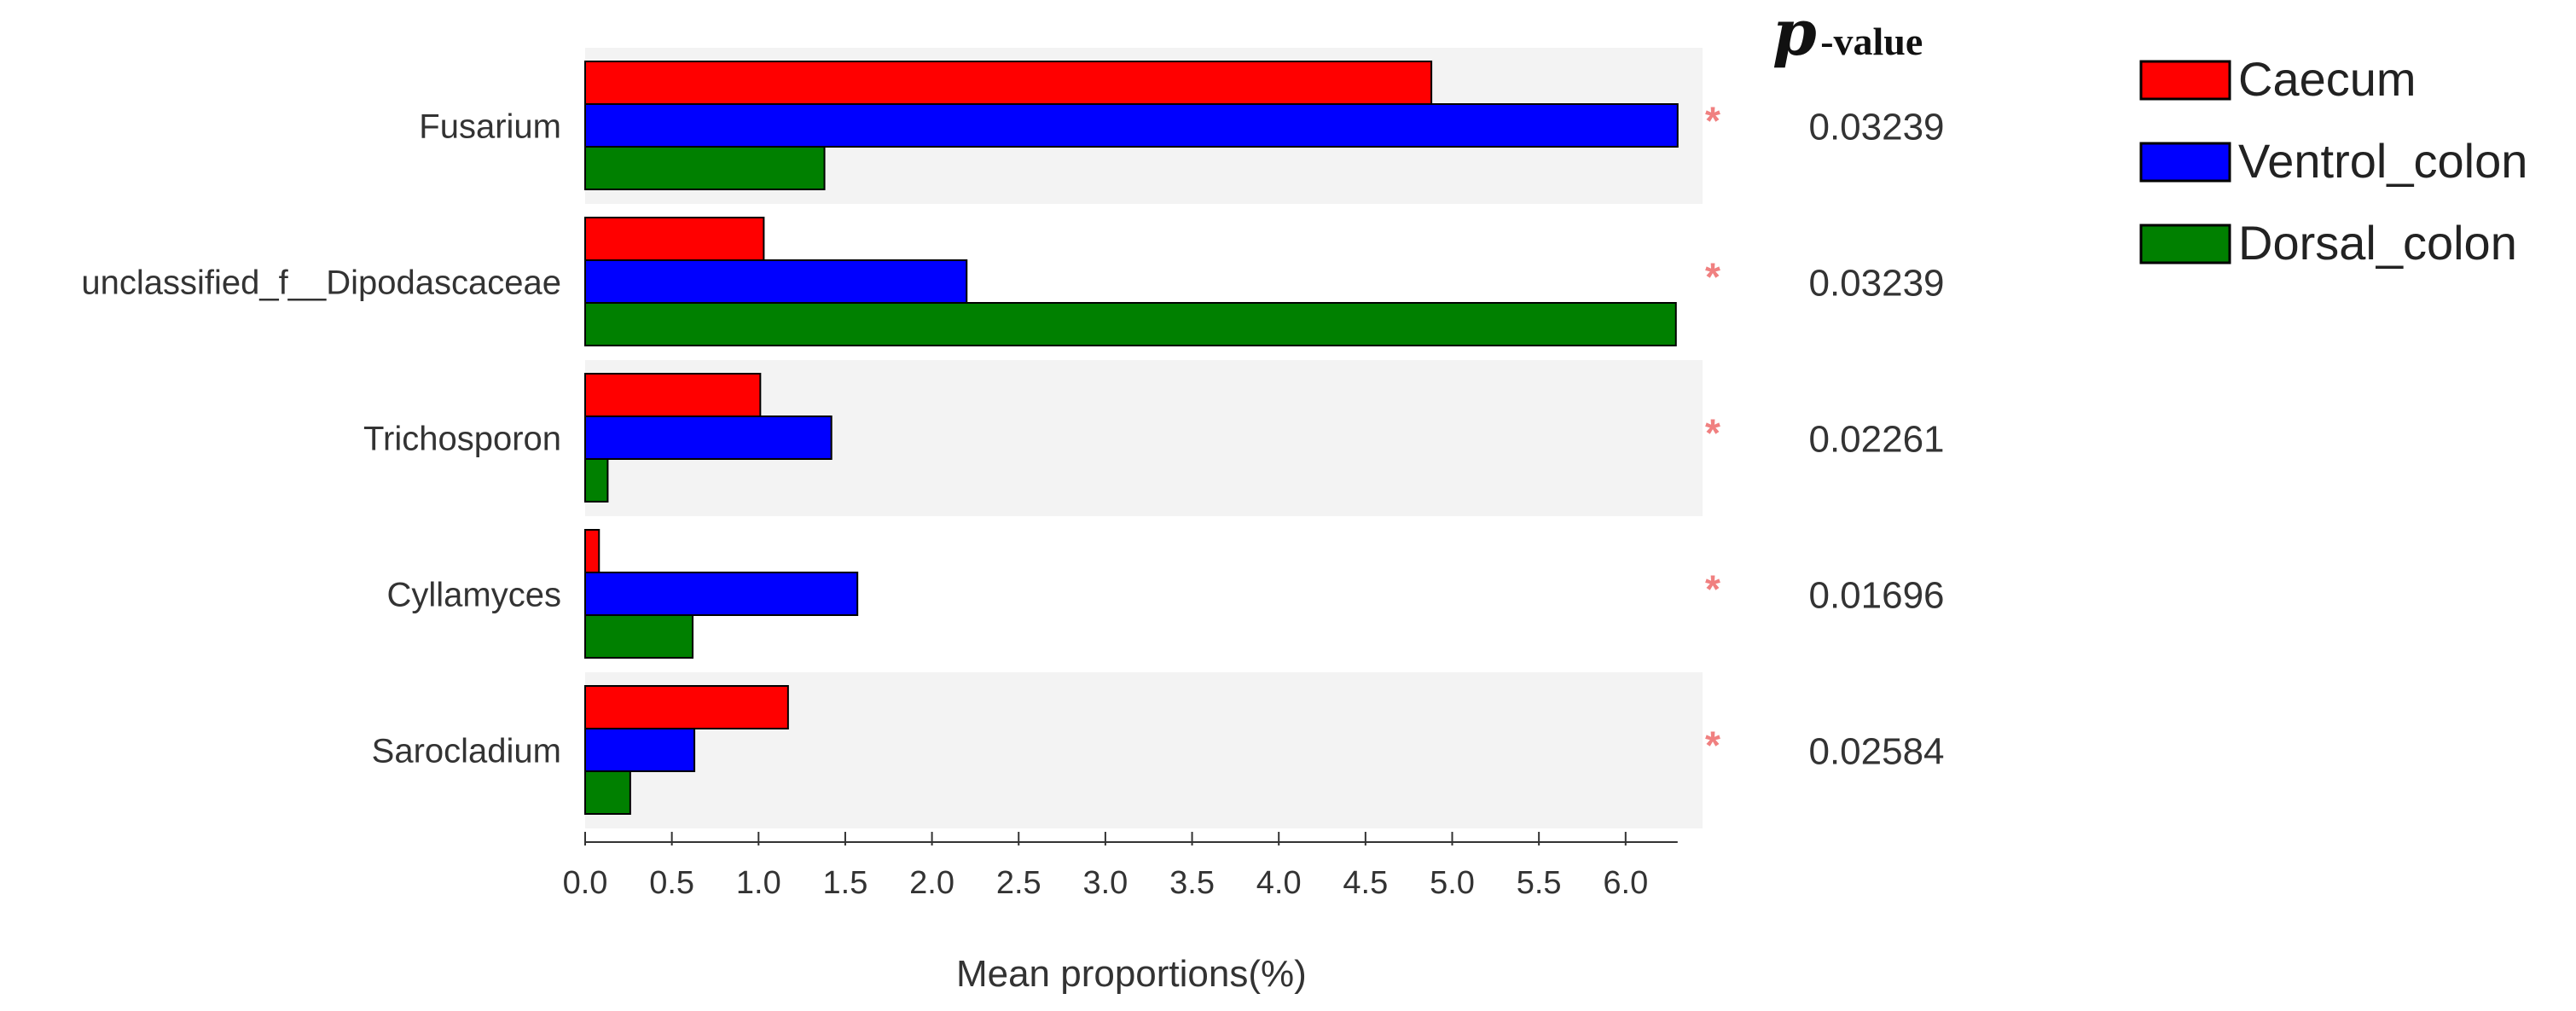 This screenshot has height=1011, width=2576. Describe the element at coordinates (1131, 974) in the screenshot. I see `x-axis-label: Mean proportions(%)` at that location.